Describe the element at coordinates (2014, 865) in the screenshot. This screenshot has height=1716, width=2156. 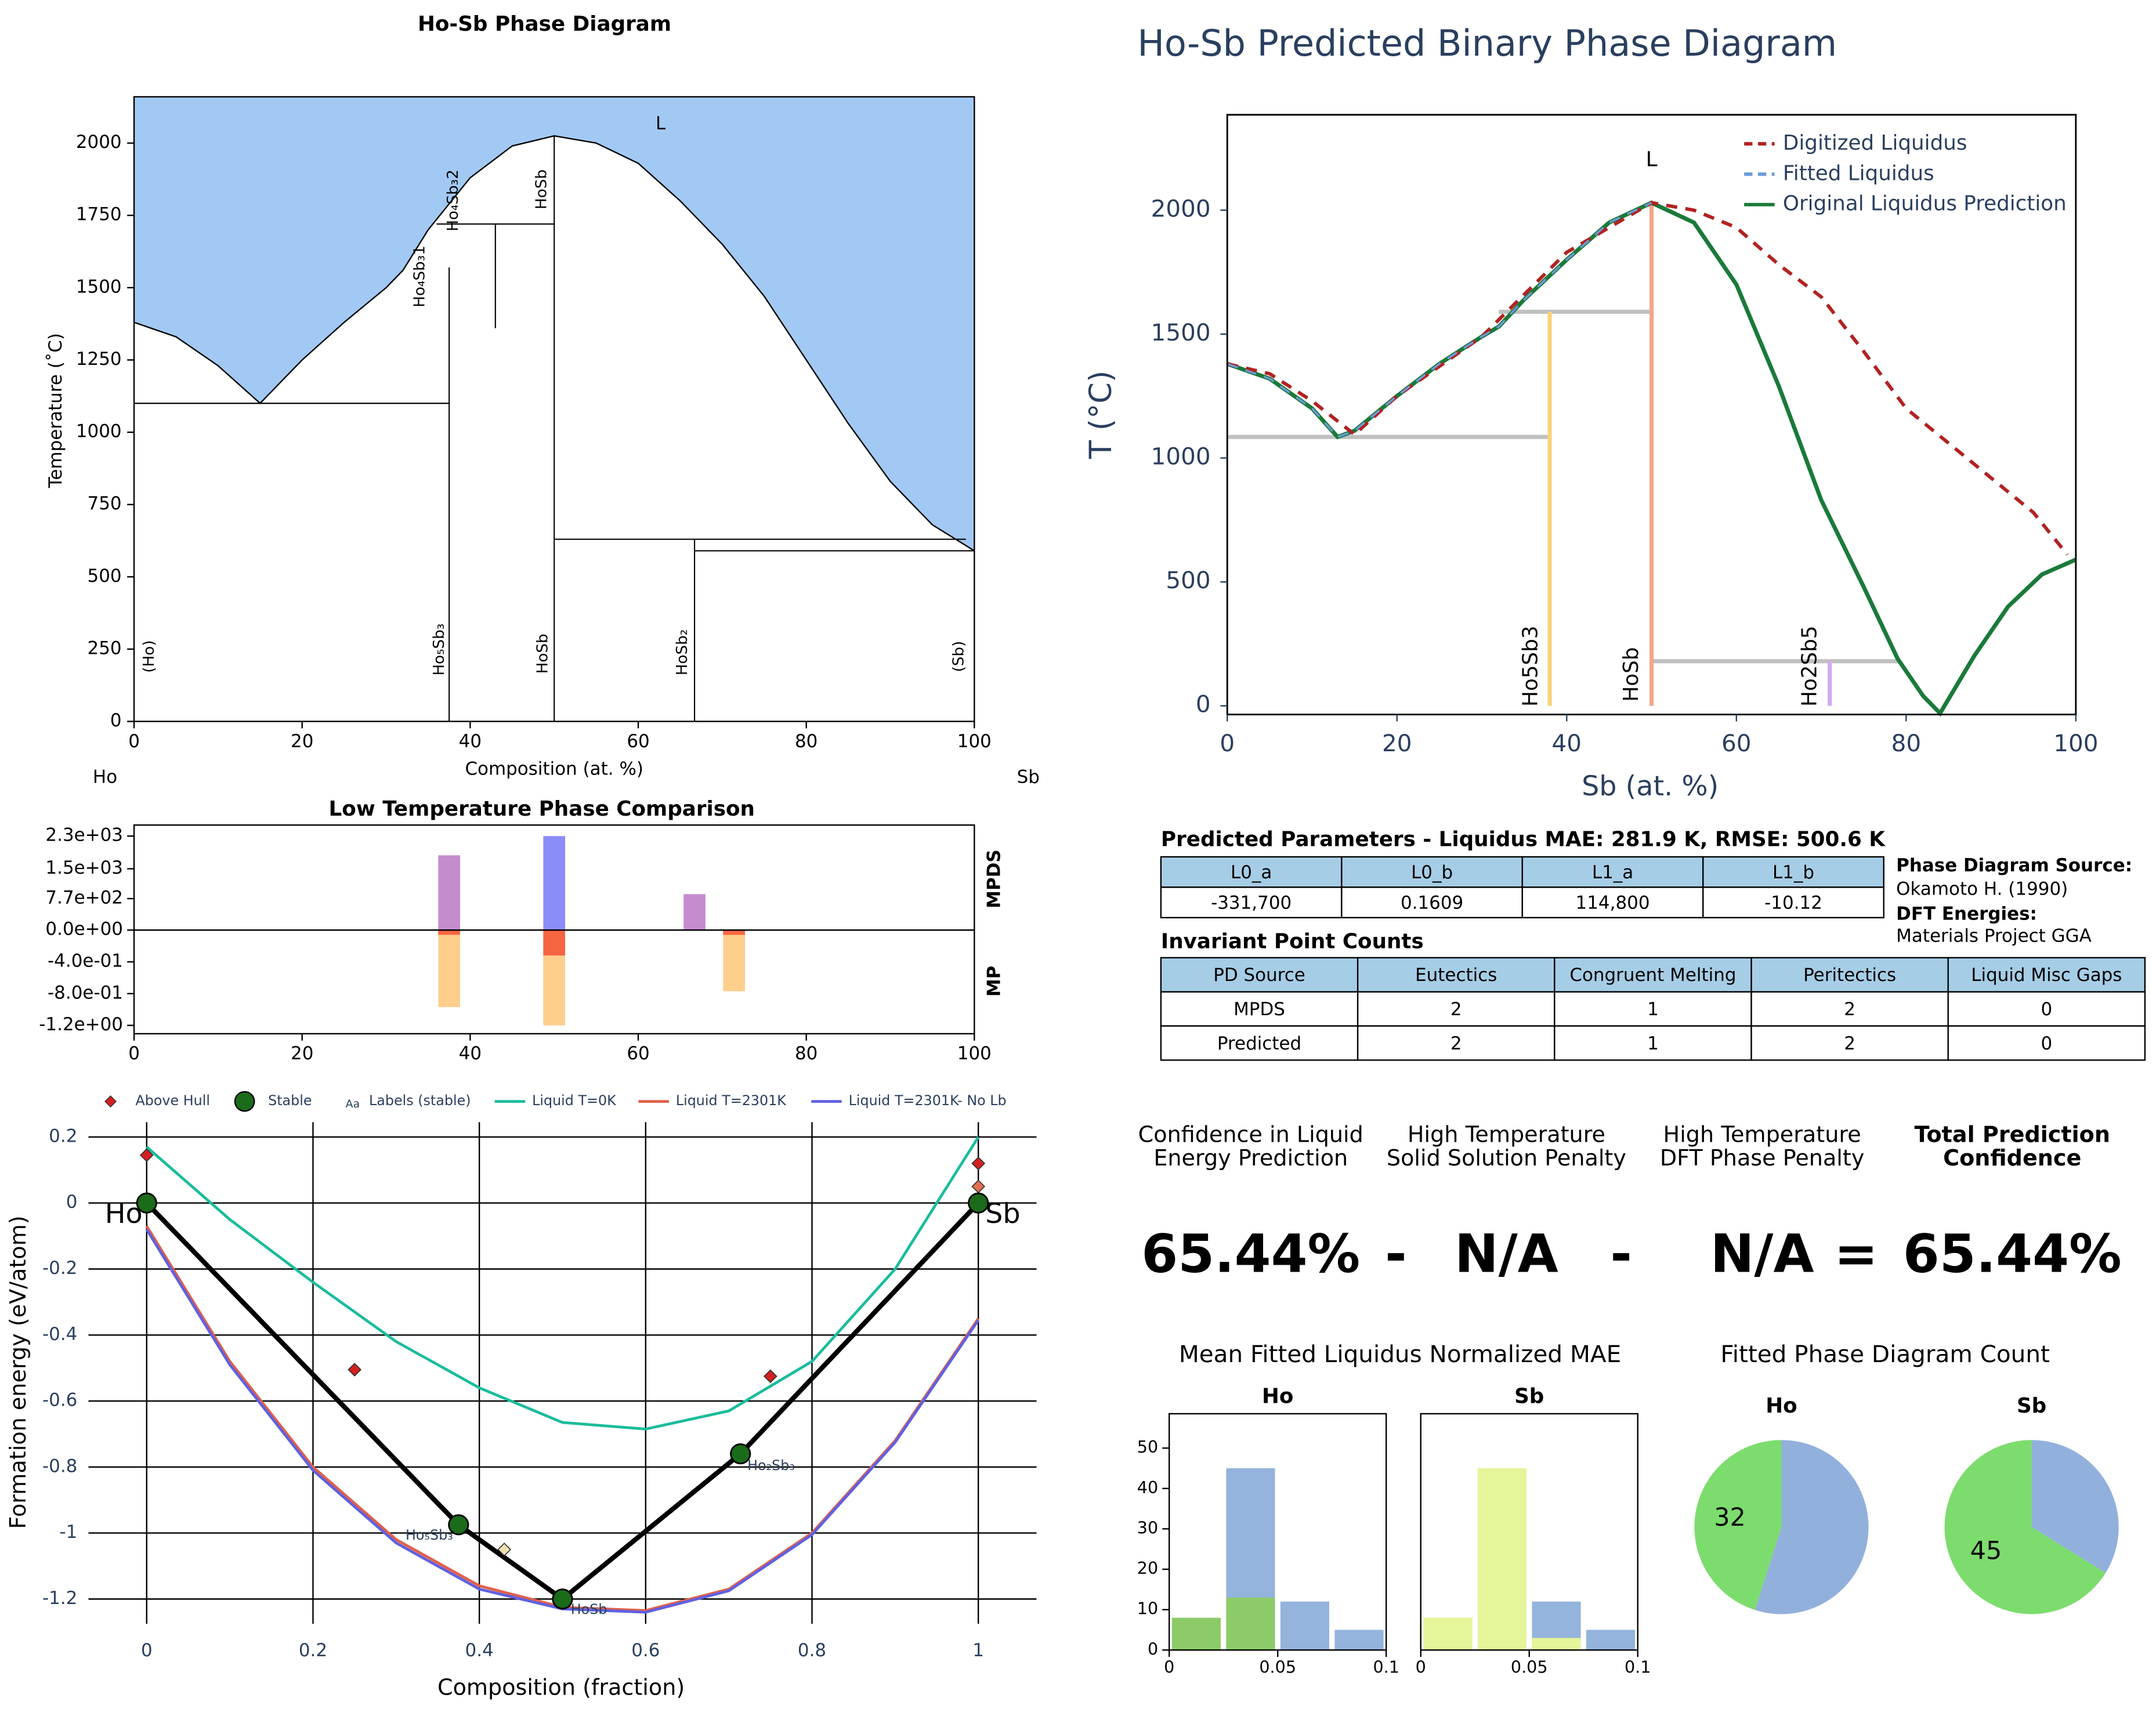
I see `source-label: Phase Diagram Source:` at that location.